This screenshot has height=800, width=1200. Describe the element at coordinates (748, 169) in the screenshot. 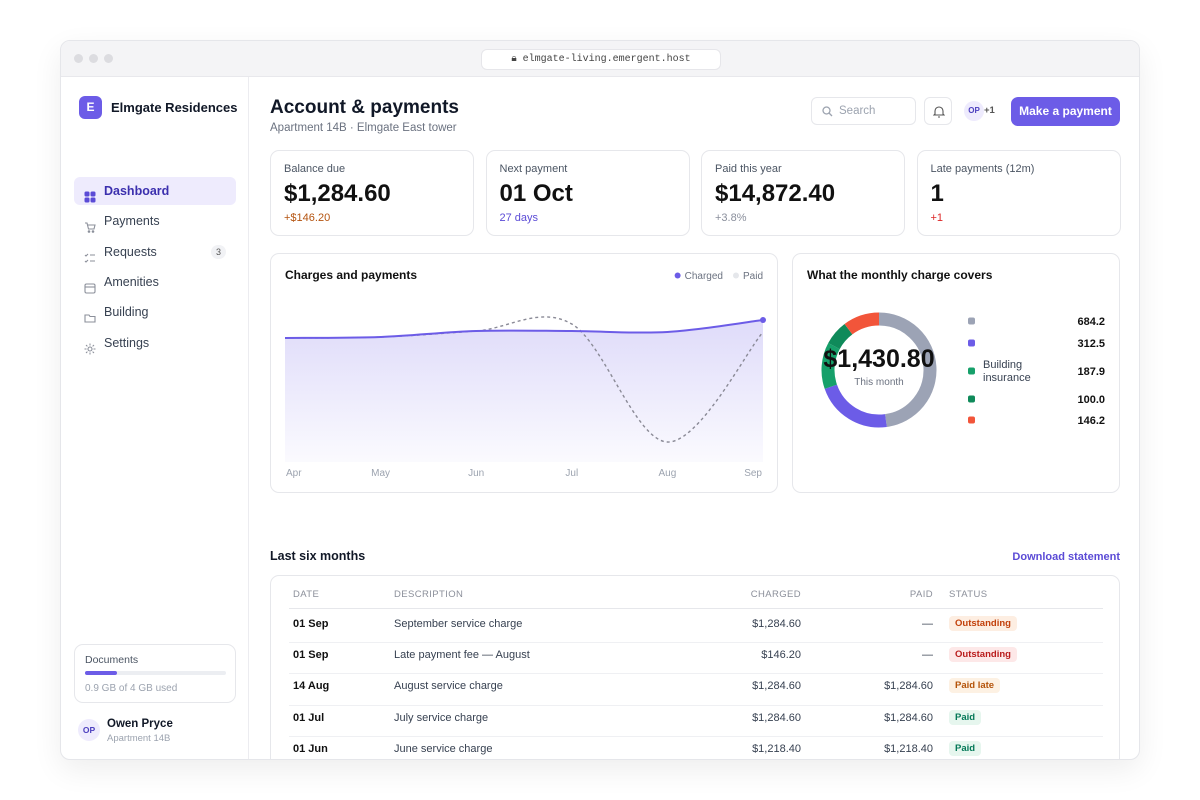

I see `stat-label: Paid this year` at that location.